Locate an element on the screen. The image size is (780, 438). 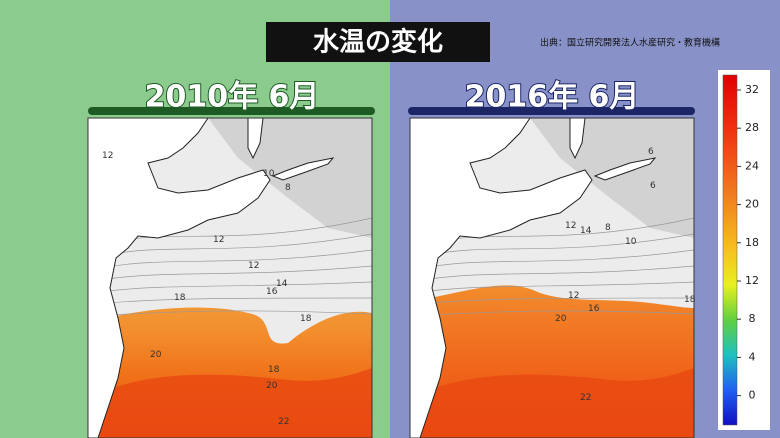
panel-label: 2010年 6月 is located at coordinates (232, 97).